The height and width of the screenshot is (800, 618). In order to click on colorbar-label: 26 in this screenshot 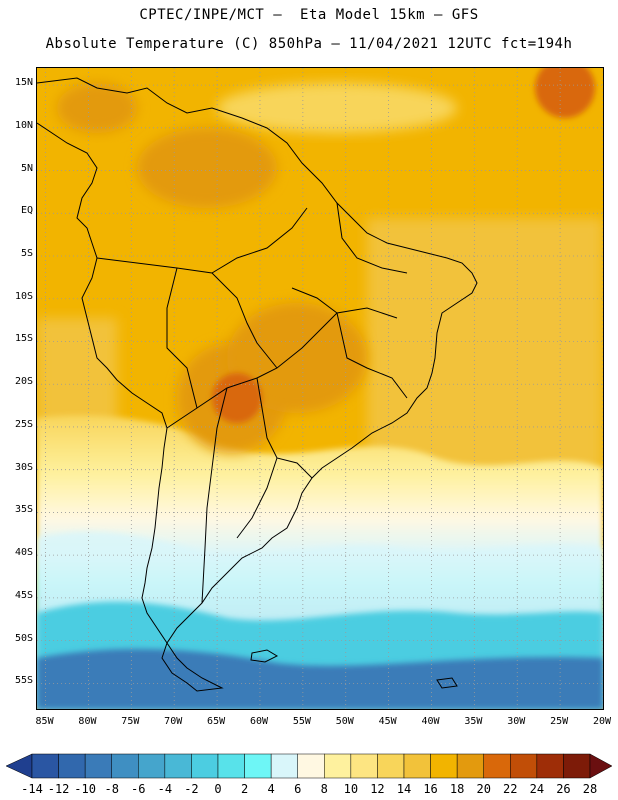, I will do `click(563, 789)`.